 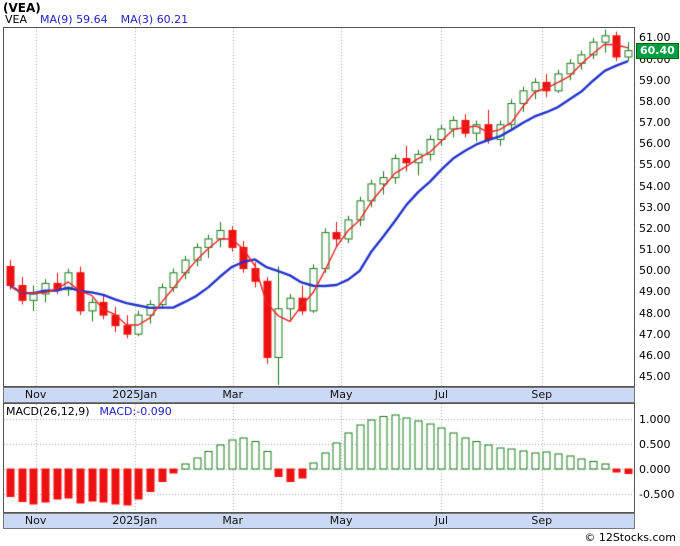 What do you see at coordinates (657, 494) in the screenshot?
I see `macd-axis-label: -0.500` at bounding box center [657, 494].